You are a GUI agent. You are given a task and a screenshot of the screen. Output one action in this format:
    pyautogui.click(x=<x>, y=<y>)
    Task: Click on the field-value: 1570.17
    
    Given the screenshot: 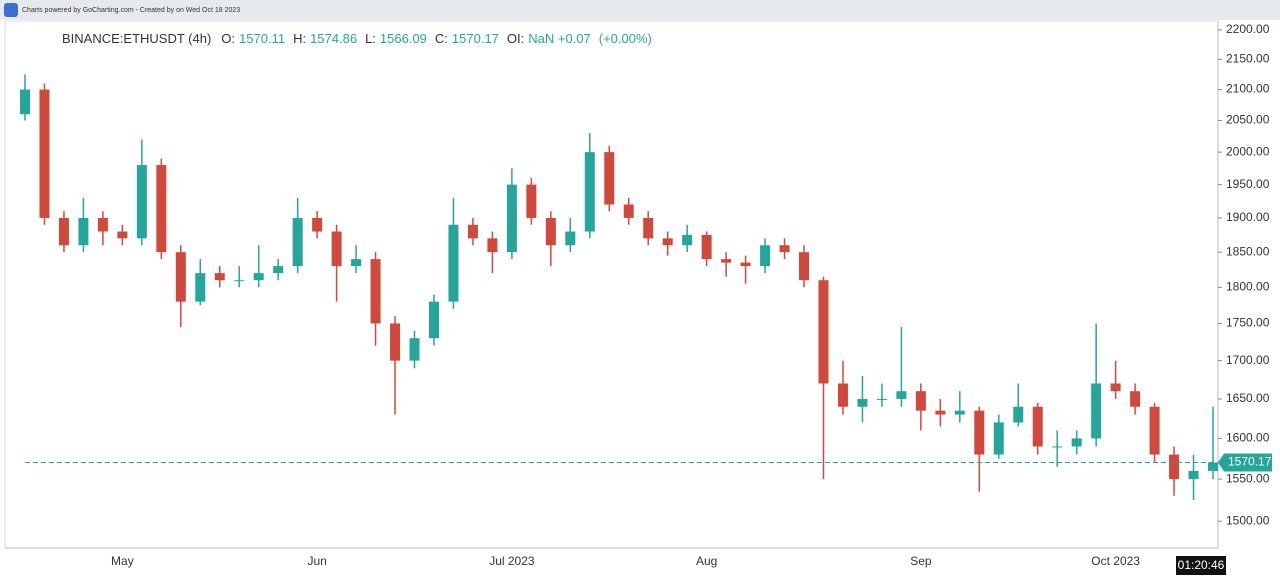 What is the action you would take?
    pyautogui.click(x=475, y=38)
    